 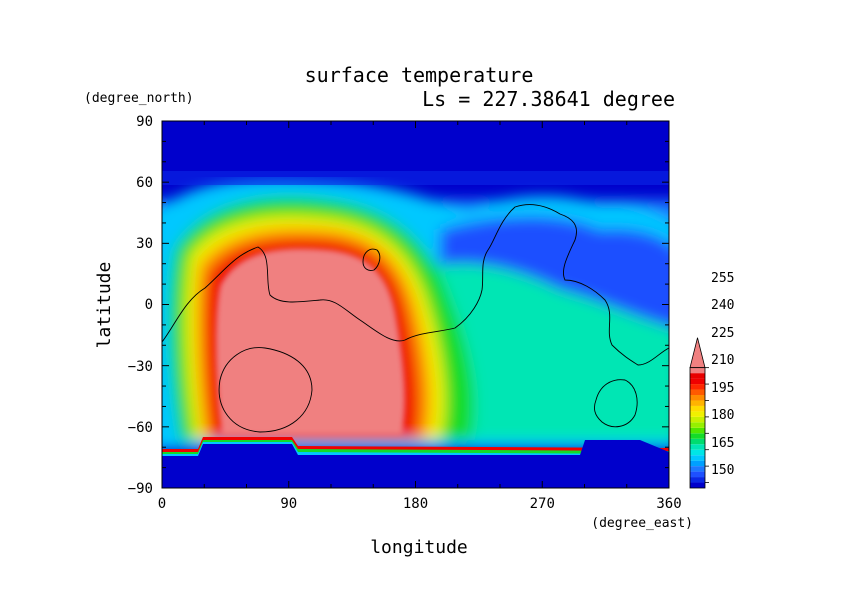 I want to click on zone-polar-north-edge, so click(x=415, y=178).